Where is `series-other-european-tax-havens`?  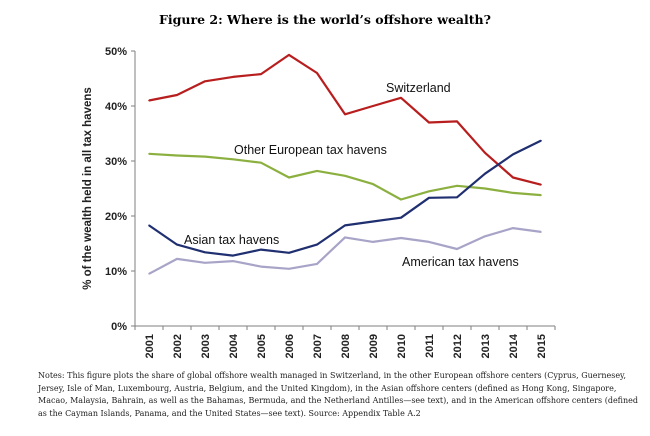 series-other-european-tax-havens is located at coordinates (345, 176).